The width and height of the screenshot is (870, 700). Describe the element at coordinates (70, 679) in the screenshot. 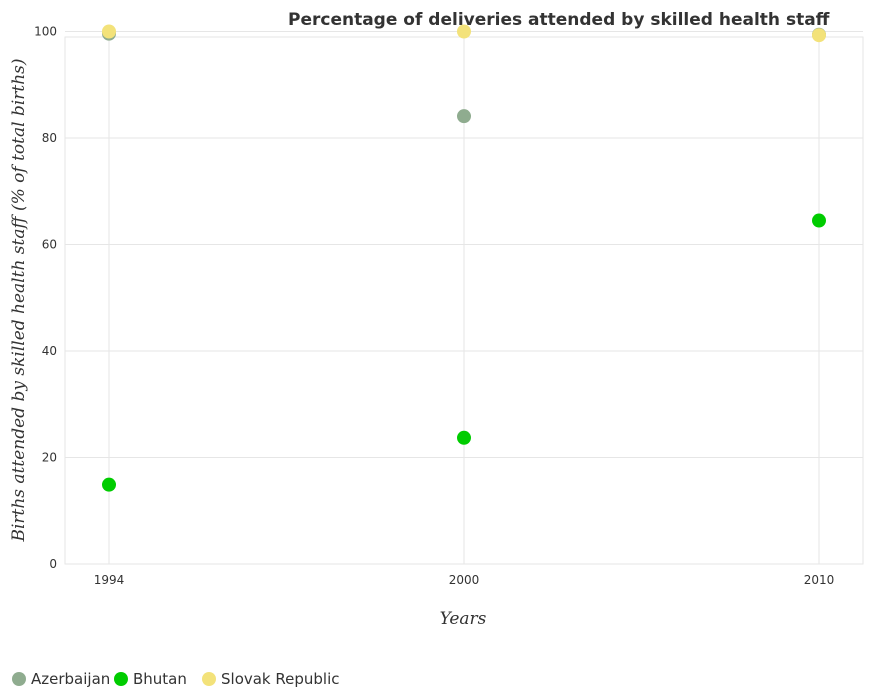

I see `legend-label-azerbaijan: Azerbaijan` at that location.